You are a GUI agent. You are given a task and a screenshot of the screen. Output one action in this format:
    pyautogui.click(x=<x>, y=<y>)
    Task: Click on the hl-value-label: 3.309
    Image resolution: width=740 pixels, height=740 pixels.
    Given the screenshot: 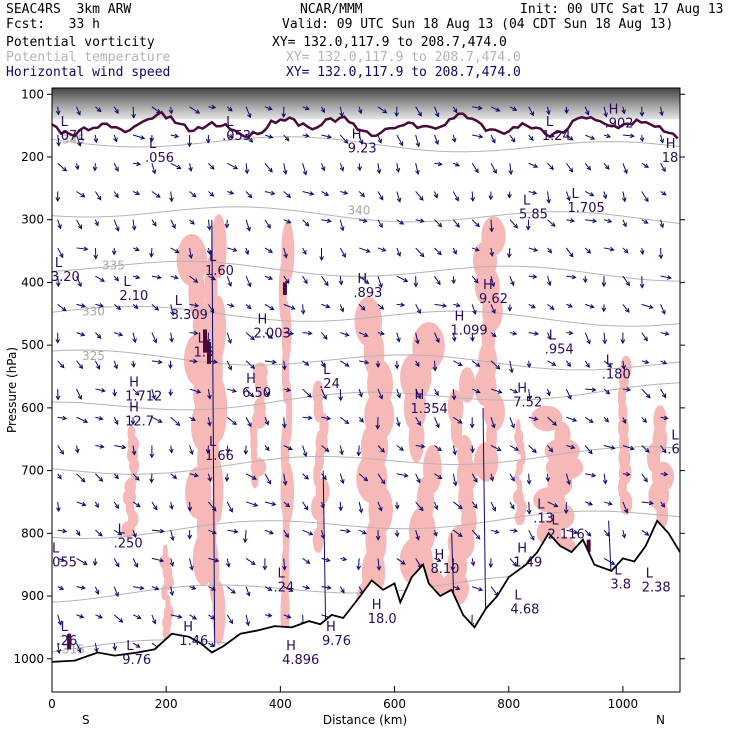 What is the action you would take?
    pyautogui.click(x=189, y=315)
    